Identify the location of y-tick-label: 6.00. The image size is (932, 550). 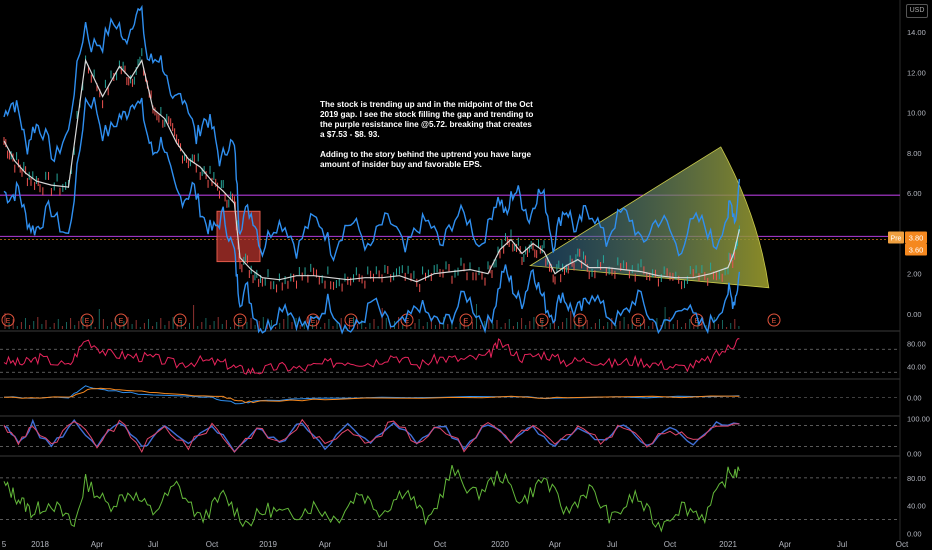
(914, 193).